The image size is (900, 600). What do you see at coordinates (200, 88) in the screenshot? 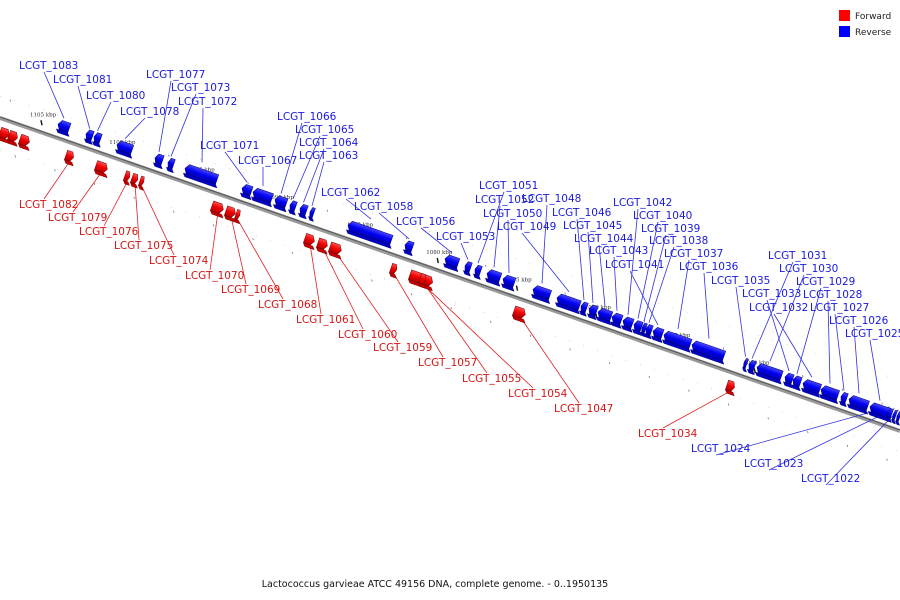
I see `gene-label-LCGT_1073: LCGT_1073` at bounding box center [200, 88].